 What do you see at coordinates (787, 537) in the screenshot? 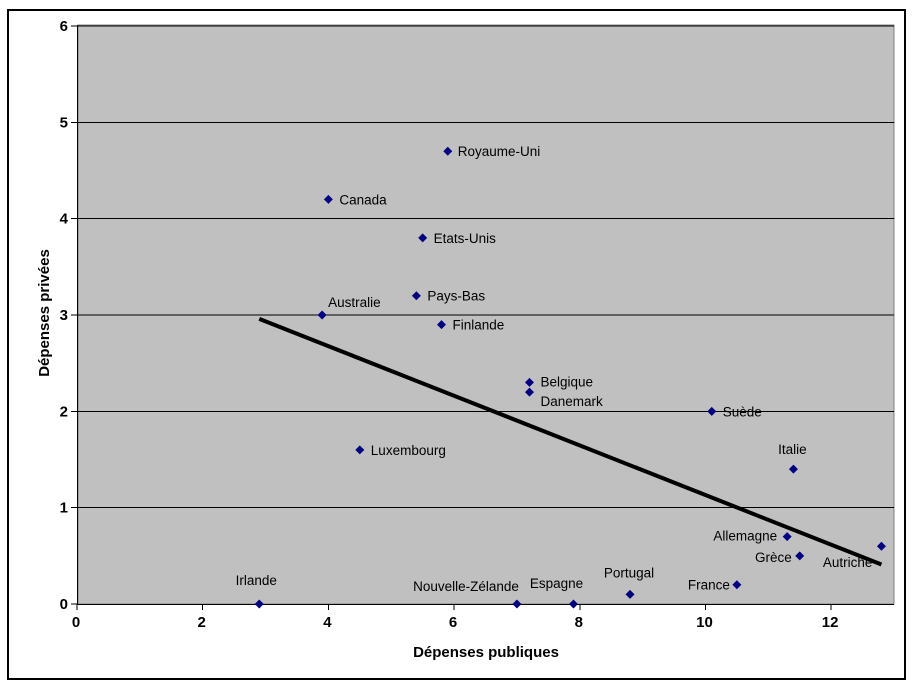
I see `data-point-marker-allemagne` at bounding box center [787, 537].